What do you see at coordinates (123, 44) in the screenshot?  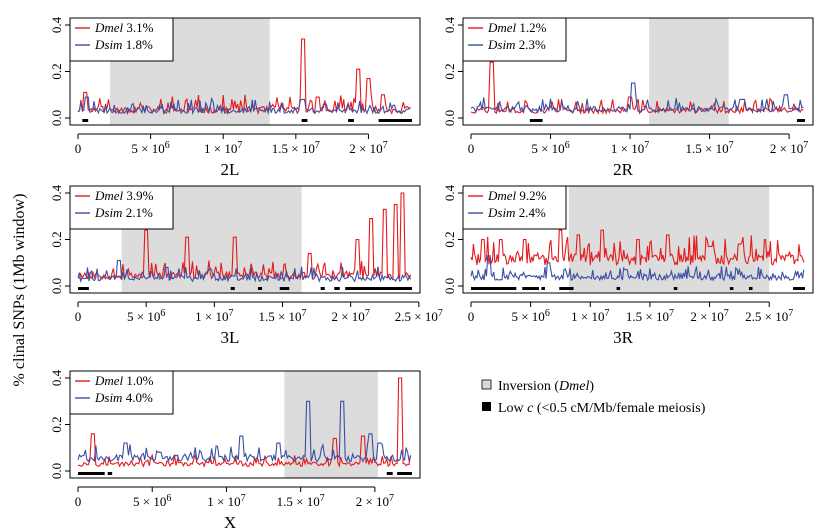 I see `legend-entry-dsim: Dsim 1.8%` at bounding box center [123, 44].